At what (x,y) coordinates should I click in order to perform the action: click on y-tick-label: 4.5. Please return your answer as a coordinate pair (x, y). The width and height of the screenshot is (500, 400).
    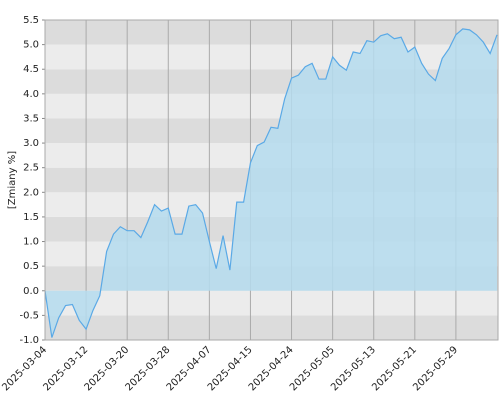
    Looking at the image, I should click on (31, 69).